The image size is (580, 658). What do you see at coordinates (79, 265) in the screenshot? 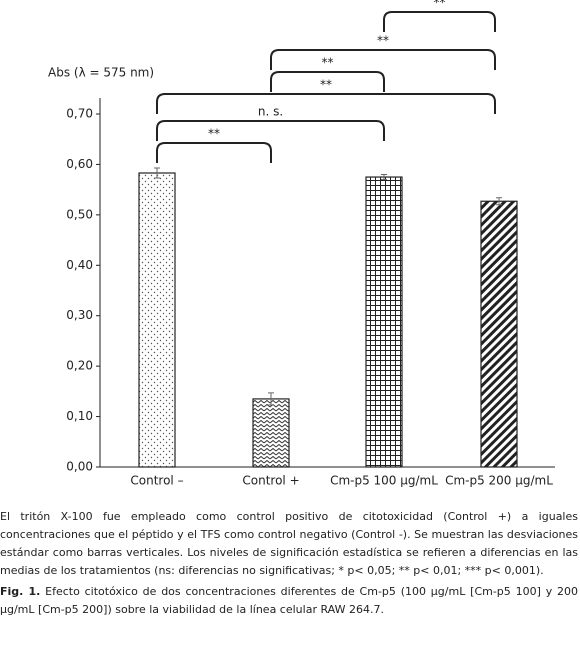
I see `y-tick-label: 0,40` at bounding box center [79, 265].